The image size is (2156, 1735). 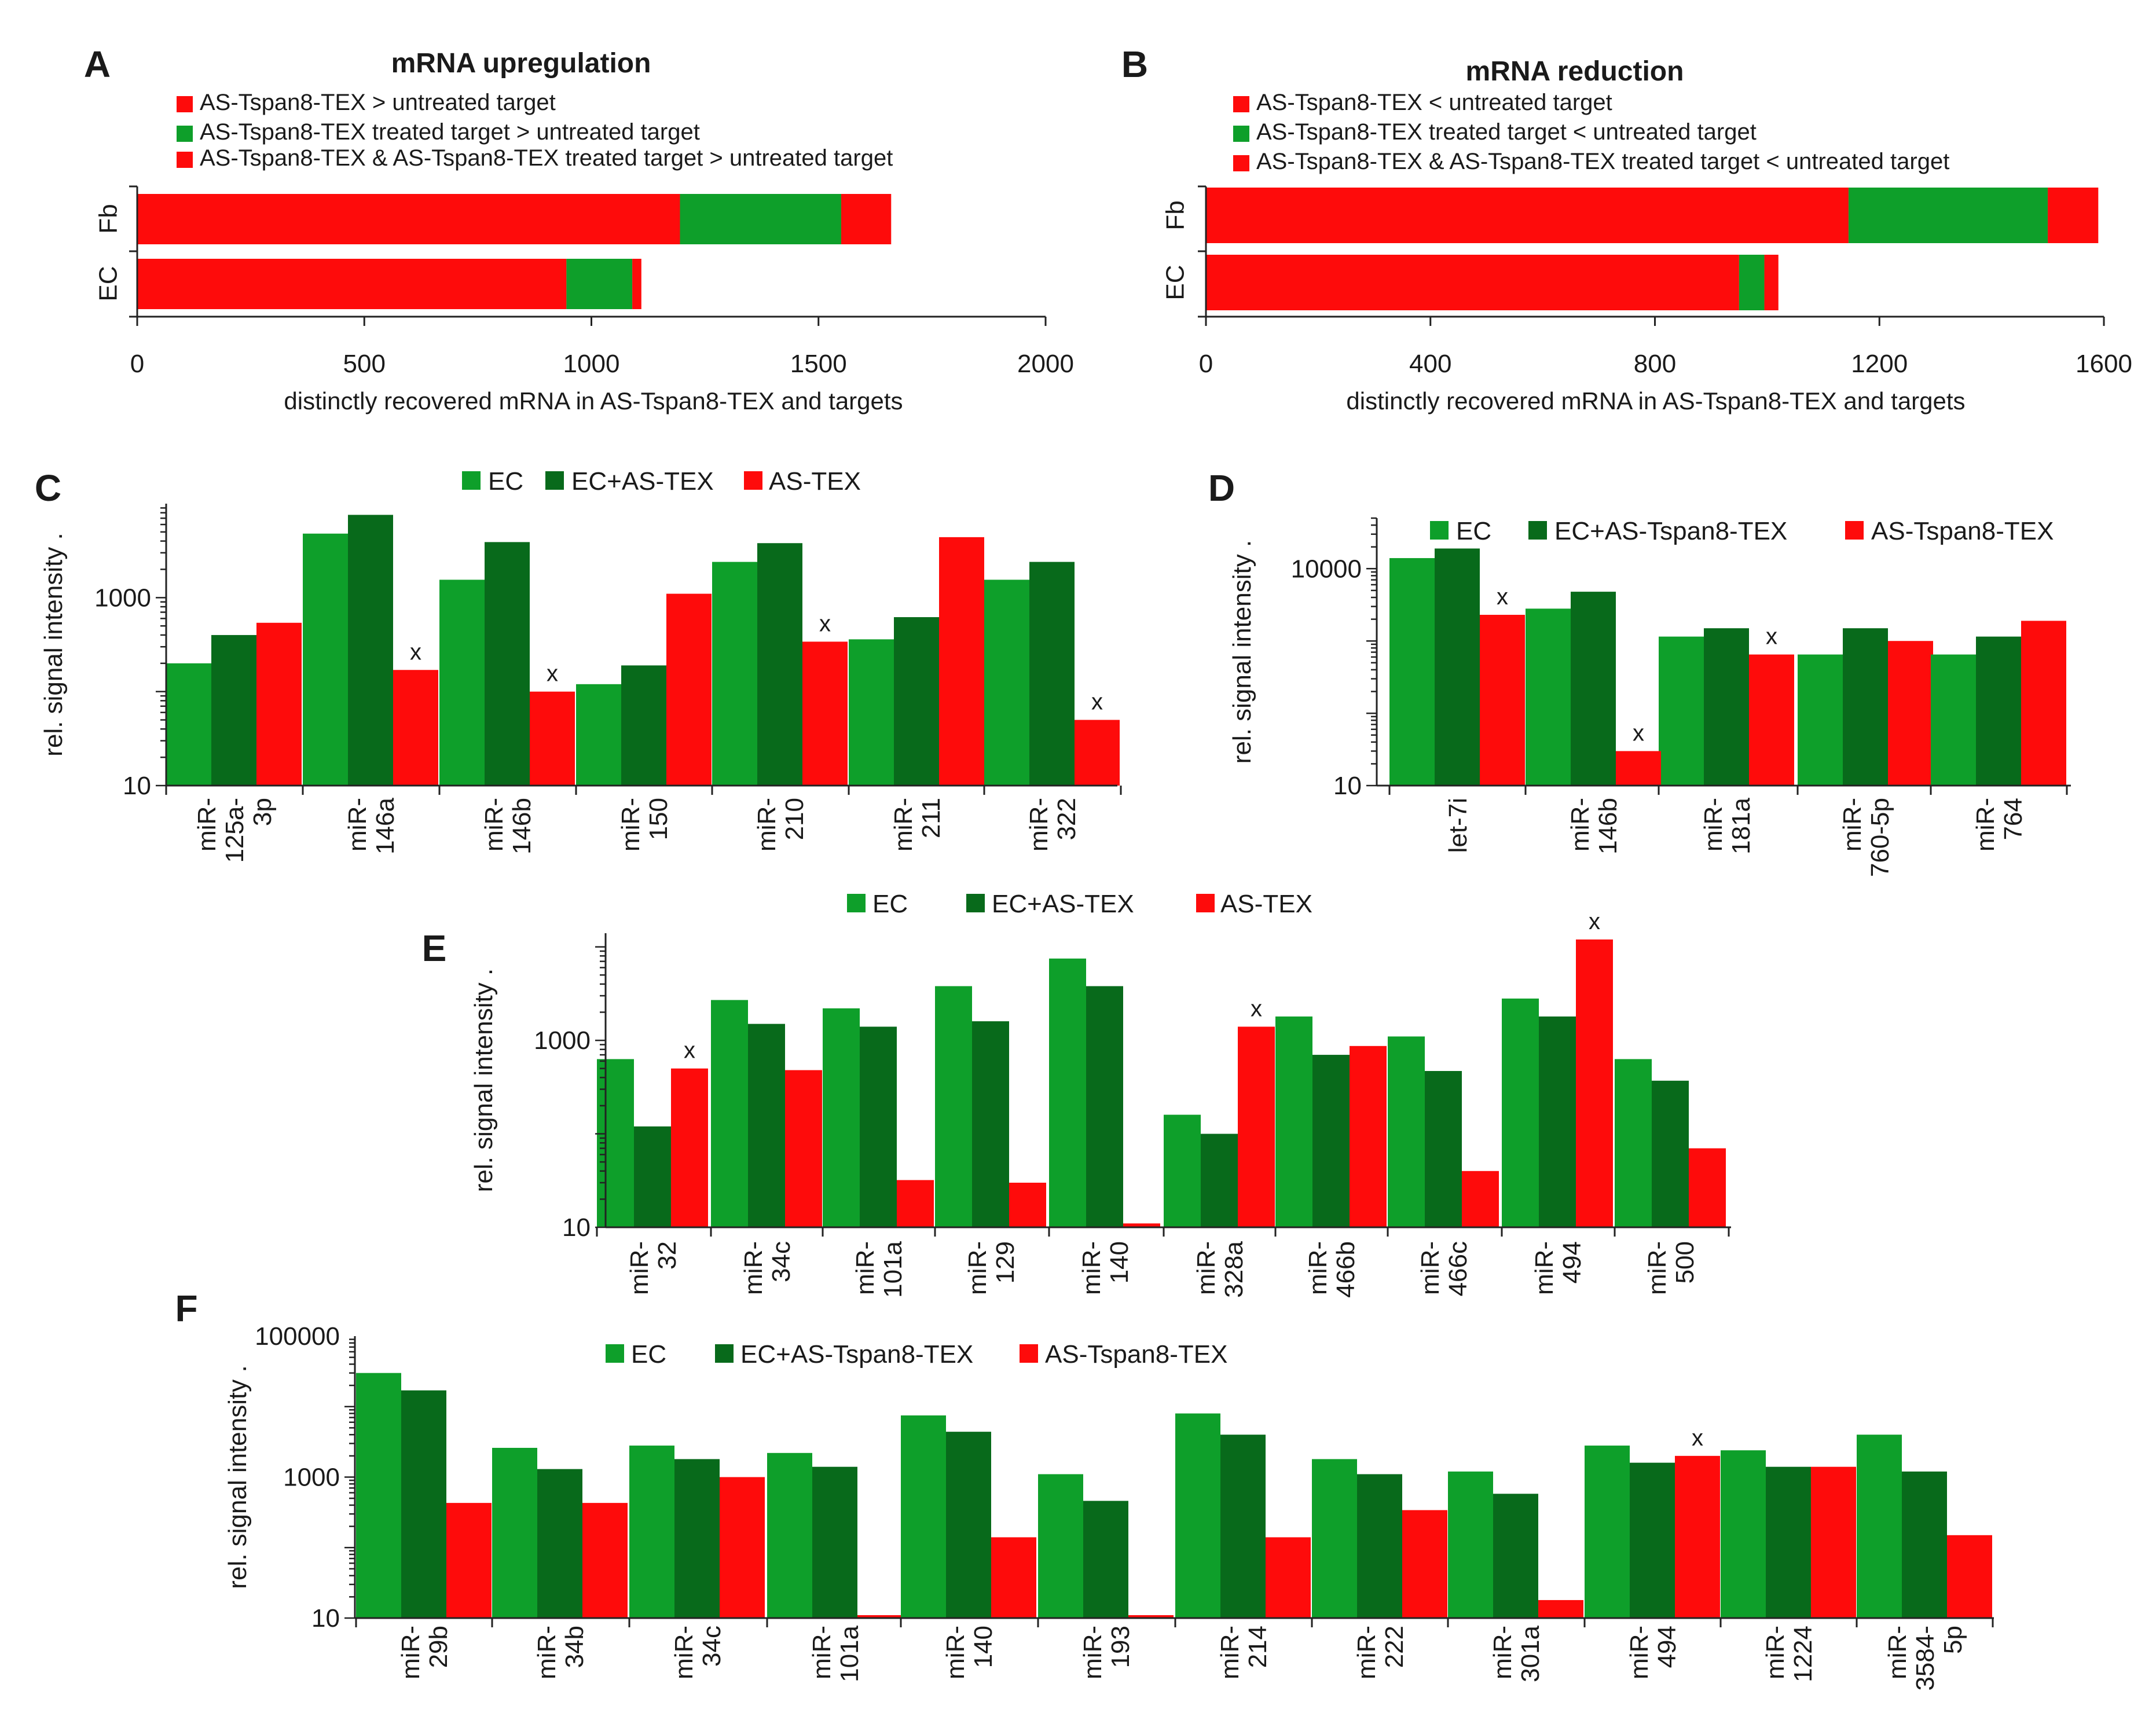 I want to click on category-label-C-6-1: 322, so click(x=1067, y=819).